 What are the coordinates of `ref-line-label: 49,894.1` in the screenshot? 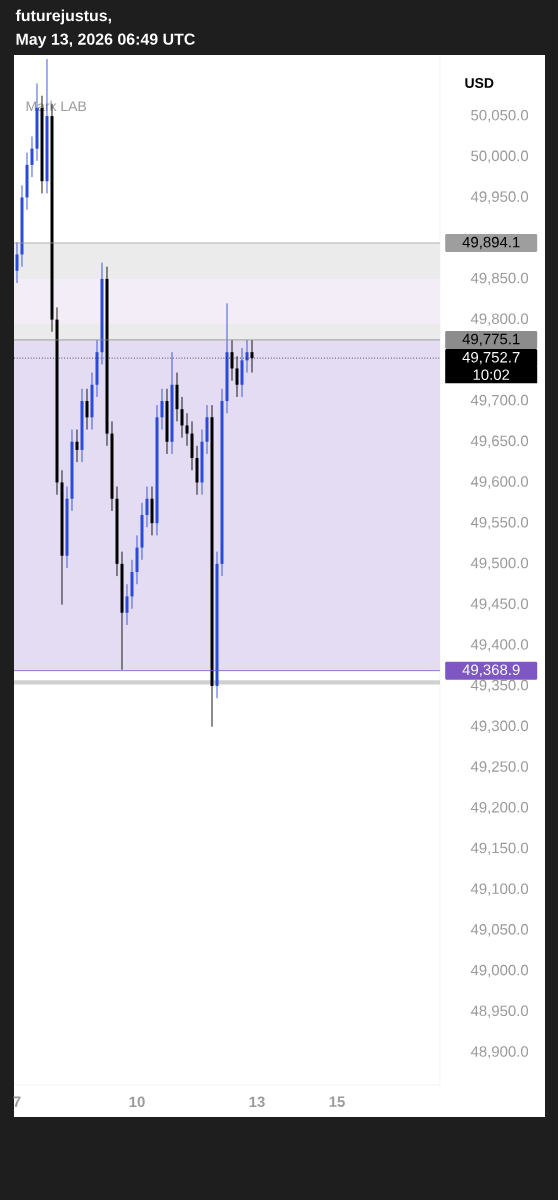 It's located at (491, 243).